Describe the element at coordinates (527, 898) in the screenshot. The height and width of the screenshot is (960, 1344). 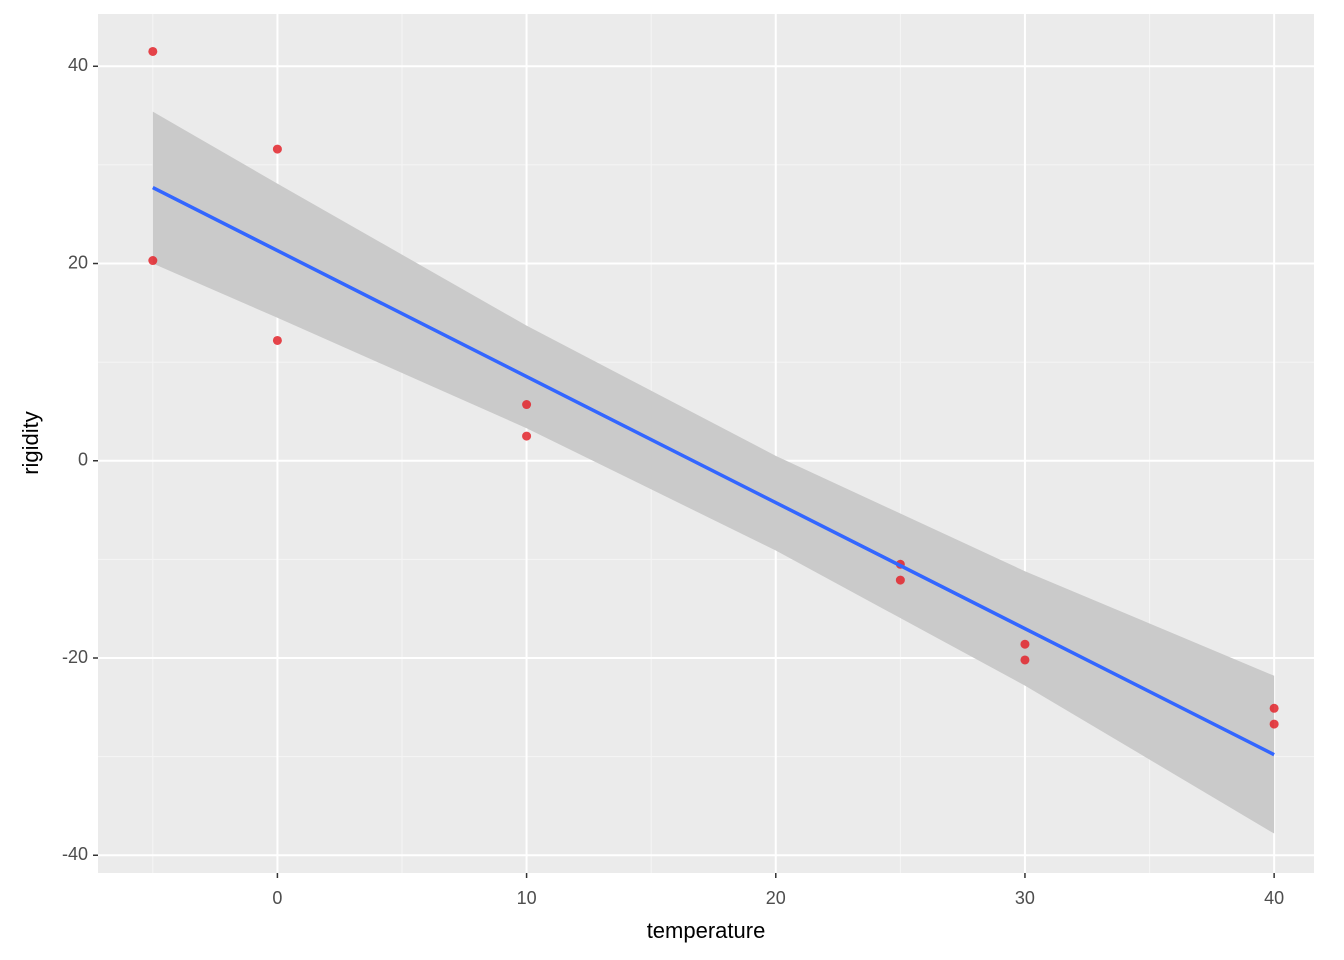
I see `x-tick-label: 10` at that location.